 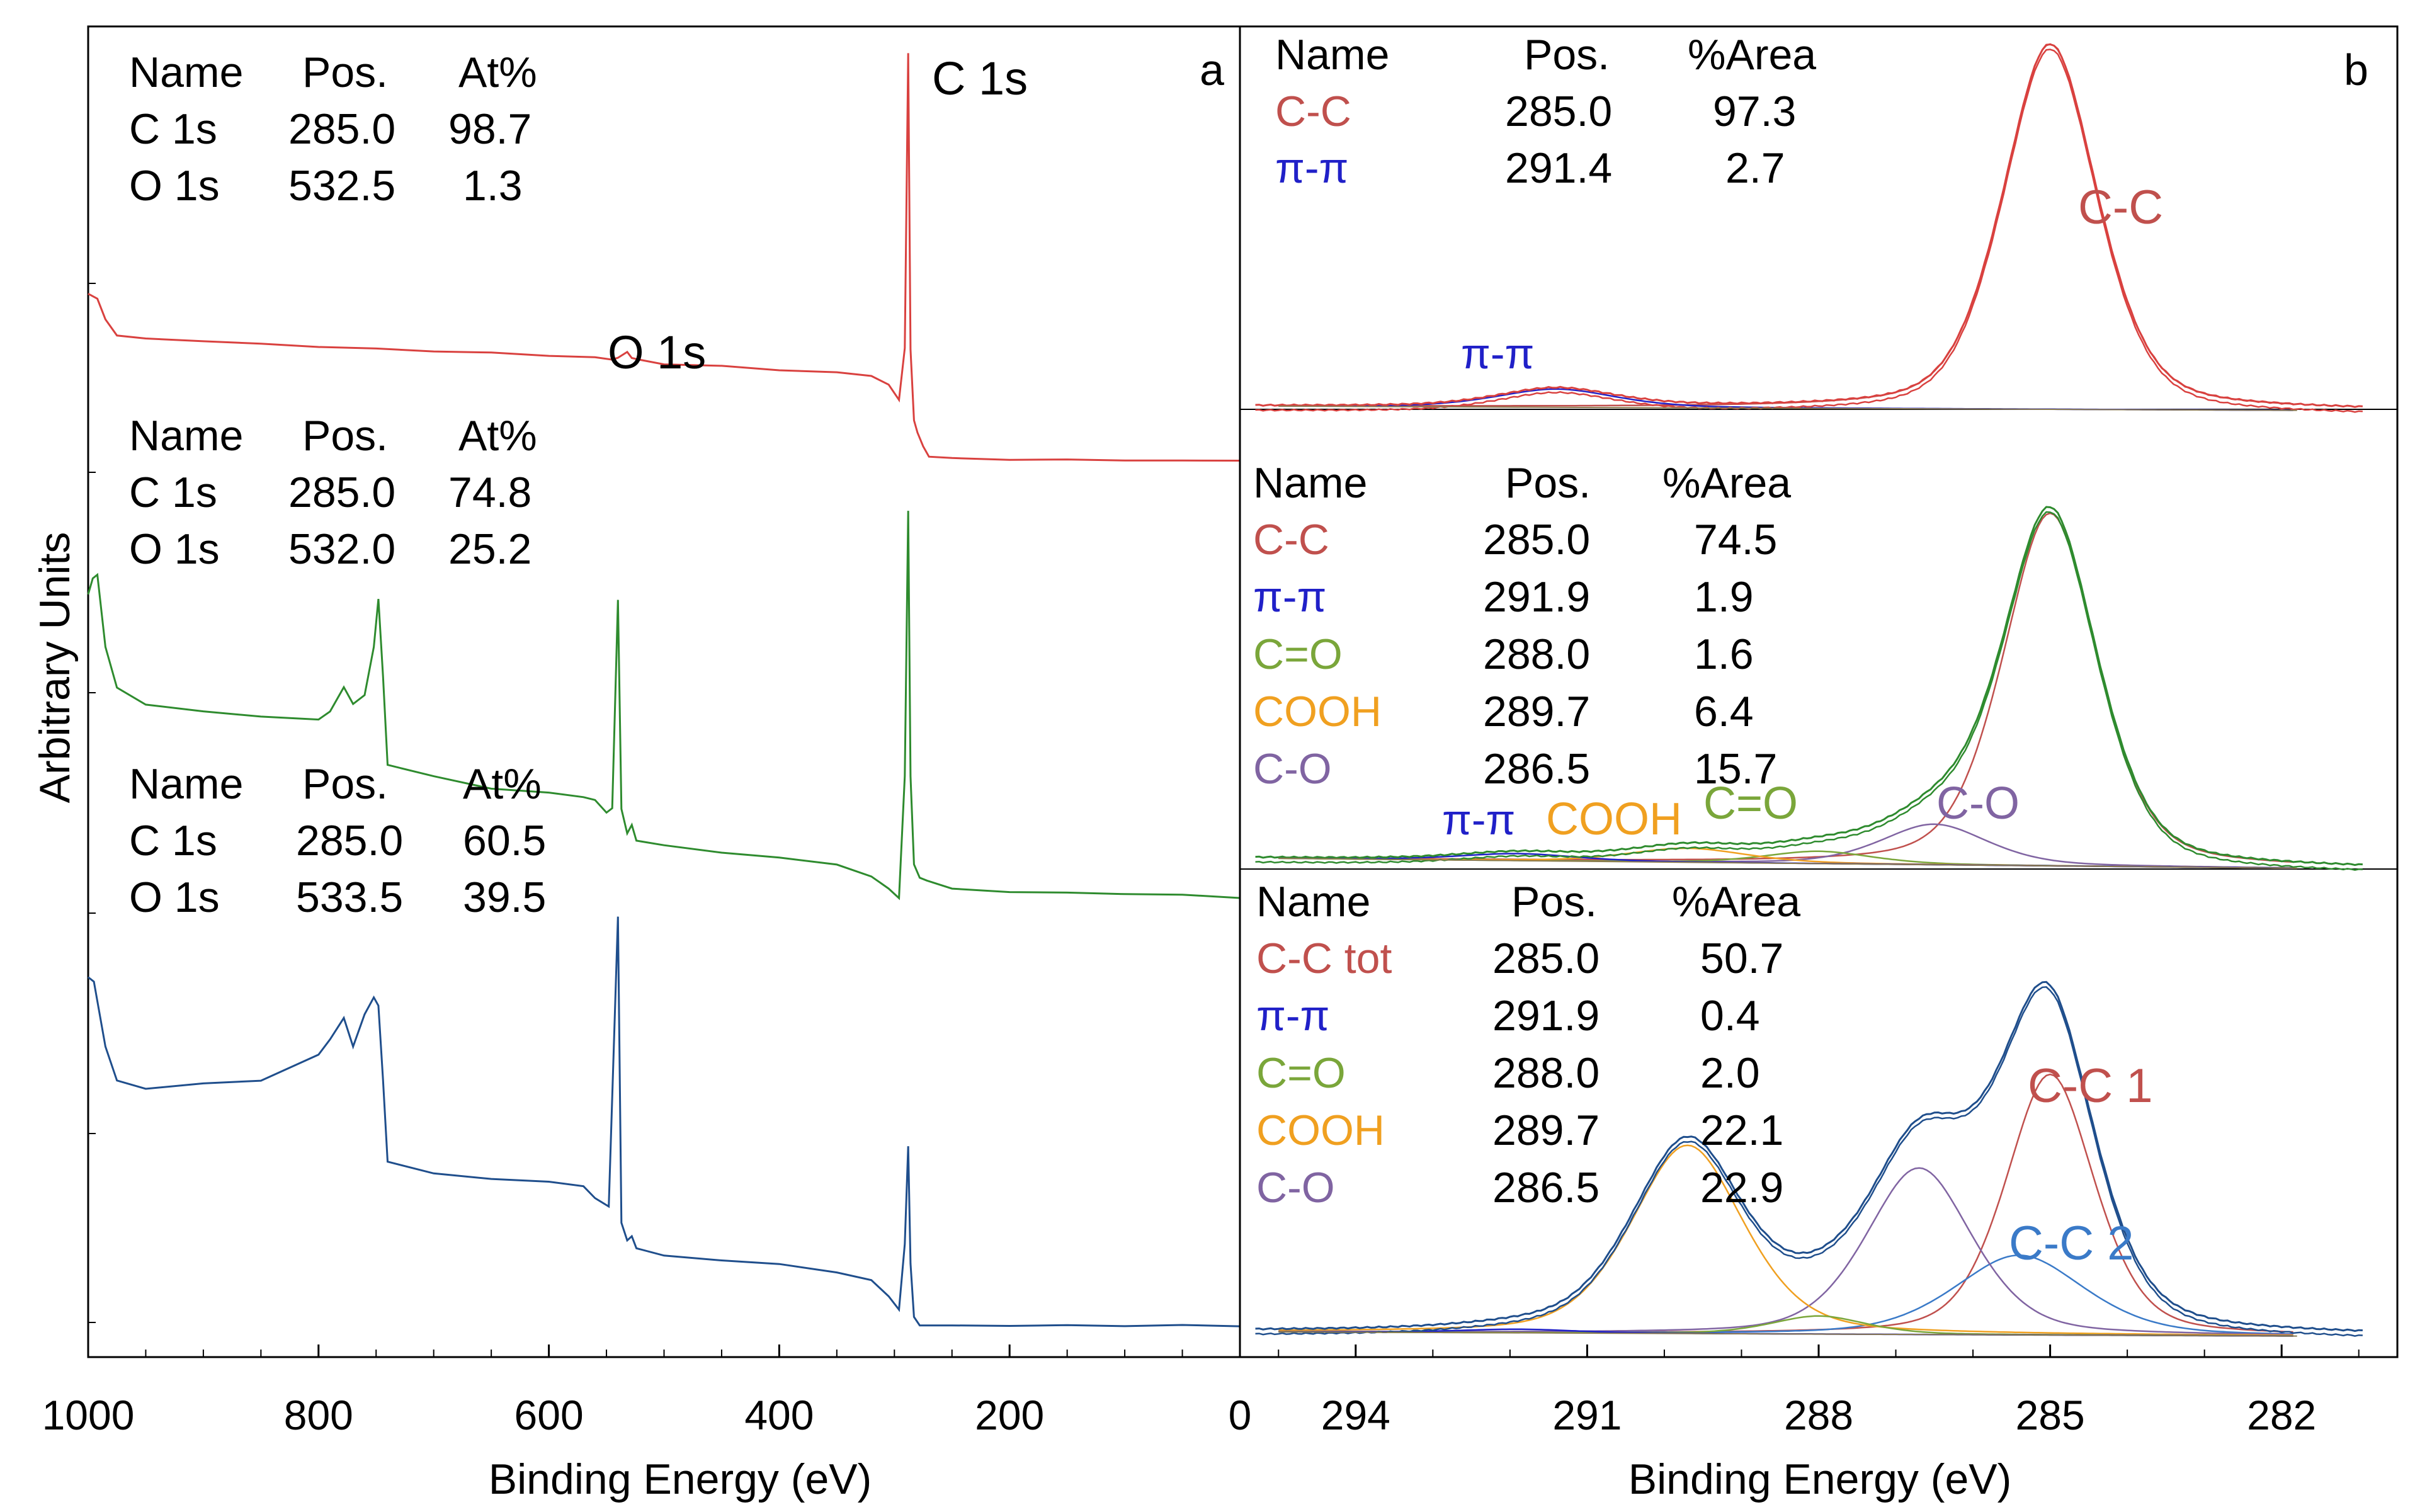 I want to click on table-cell: 22.9, so click(x=1742, y=1188).